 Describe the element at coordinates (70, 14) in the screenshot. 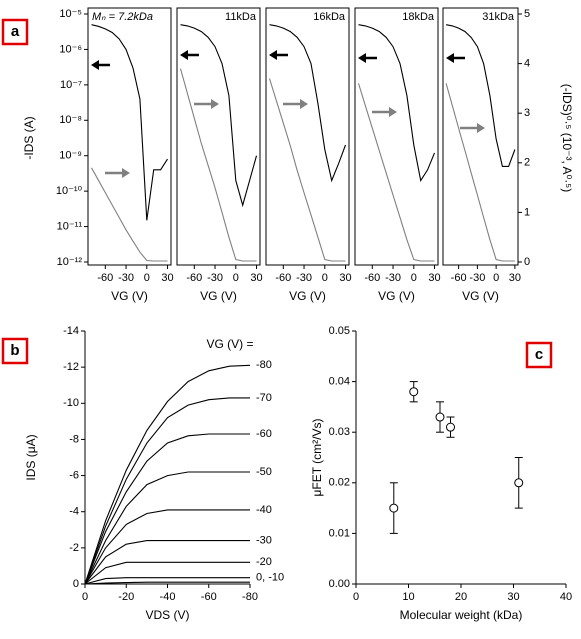

I see `y-tick-label: 10⁻⁵` at that location.